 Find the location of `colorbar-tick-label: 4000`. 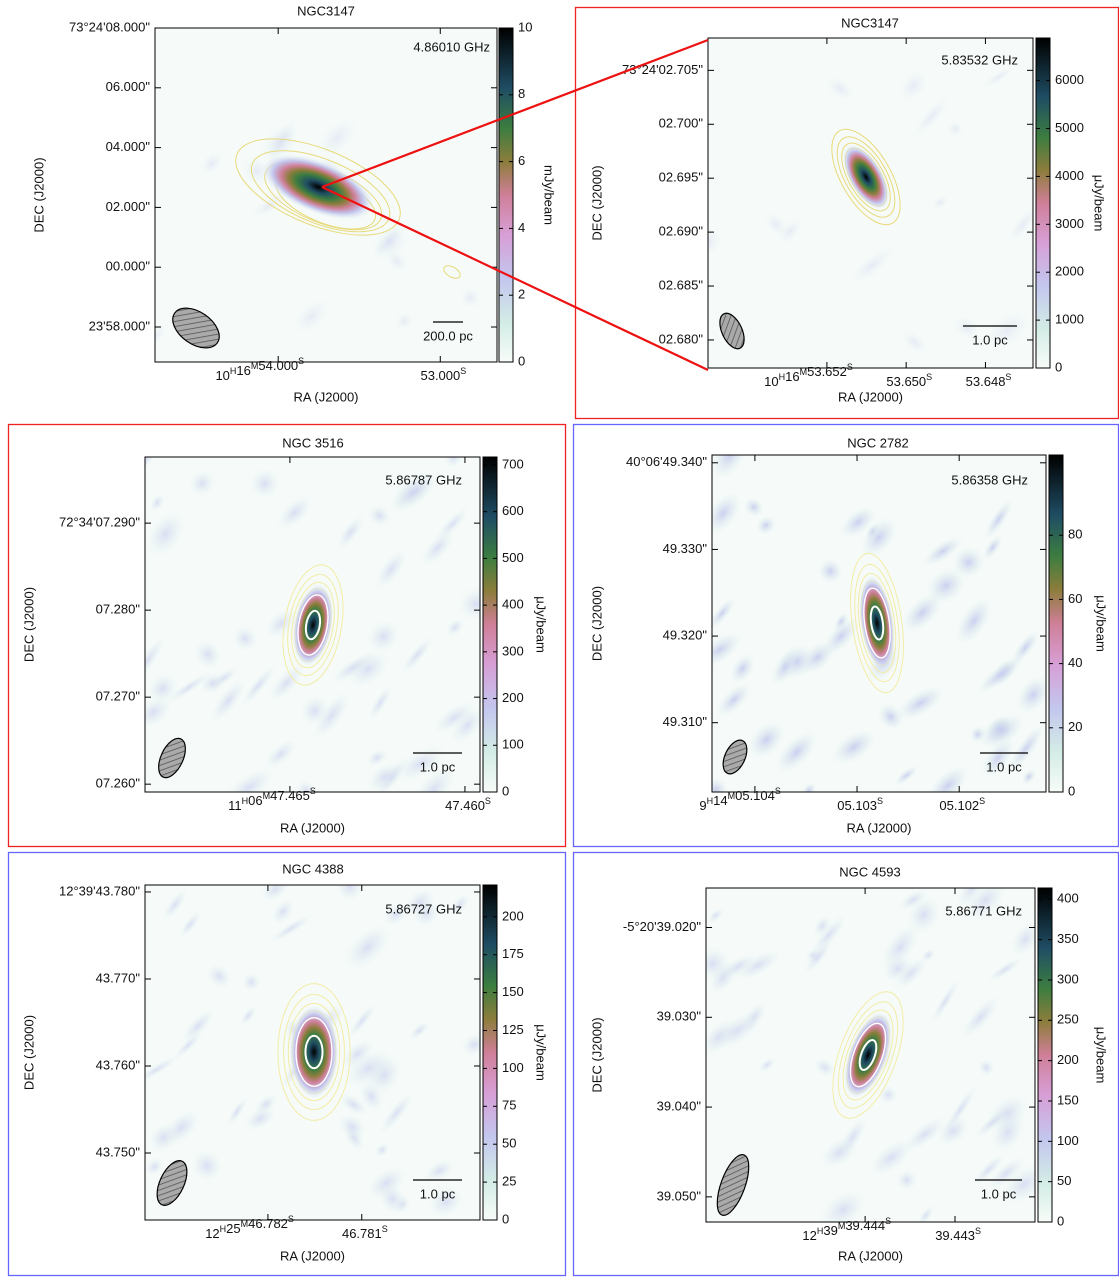

colorbar-tick-label: 4000 is located at coordinates (1069, 175).